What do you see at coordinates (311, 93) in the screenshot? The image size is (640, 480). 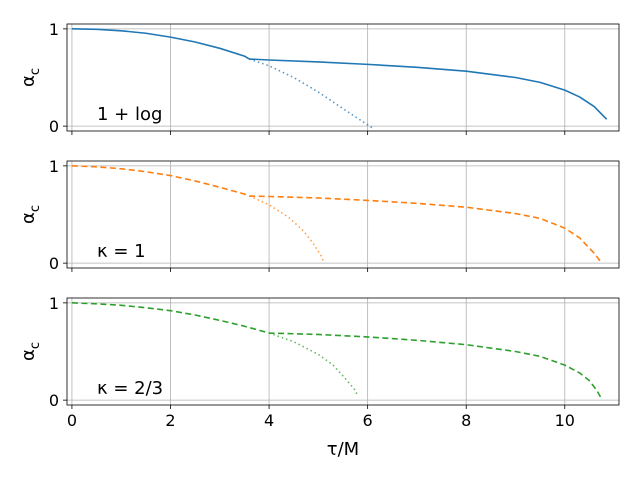 I see `panel-1plog-series-dotted-line` at bounding box center [311, 93].